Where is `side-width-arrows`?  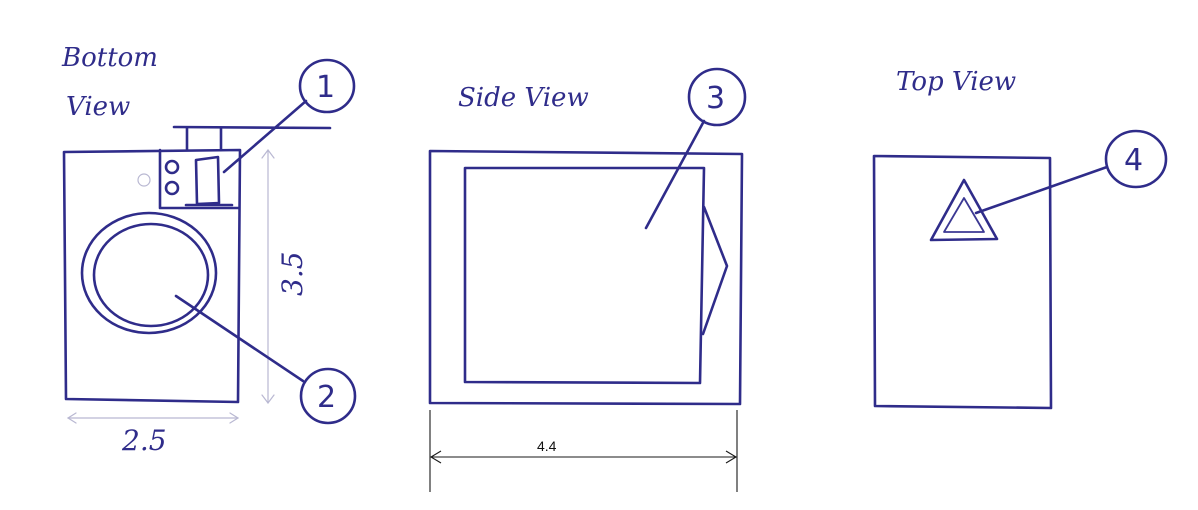
side-width-arrows is located at coordinates (583, 457).